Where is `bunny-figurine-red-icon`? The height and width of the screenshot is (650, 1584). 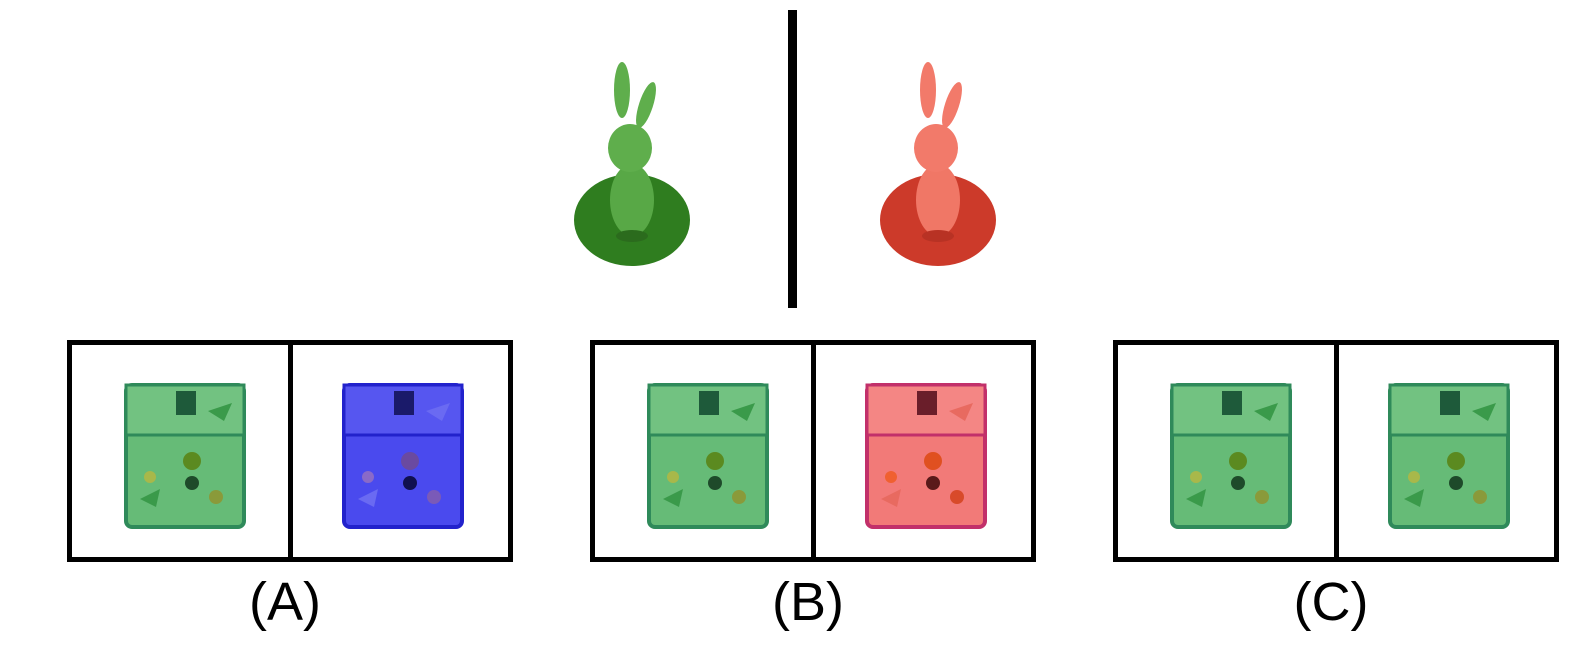 bunny-figurine-red-icon is located at coordinates (938, 164).